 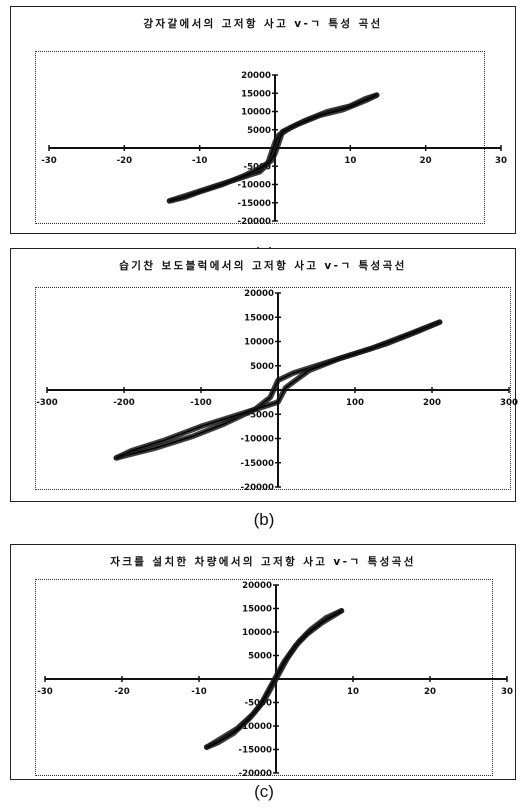 What do you see at coordinates (264, 791) in the screenshot?
I see `caption-c: (c)` at bounding box center [264, 791].